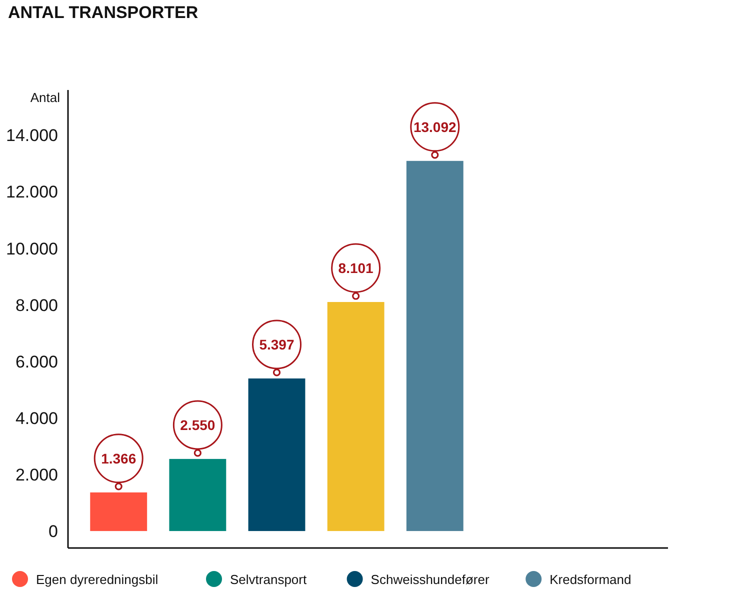 The height and width of the screenshot is (596, 750). What do you see at coordinates (36, 362) in the screenshot?
I see `y-tick-label: 6.000` at bounding box center [36, 362].